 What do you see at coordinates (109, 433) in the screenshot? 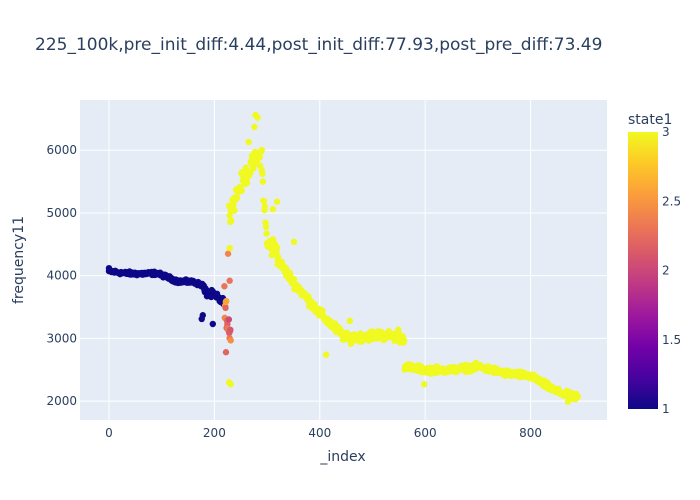
I see `x-tick-label: 0` at bounding box center [109, 433].